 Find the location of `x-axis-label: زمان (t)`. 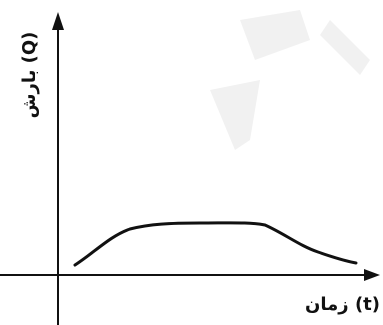

x-axis-label: زمان (t) is located at coordinates (342, 304).